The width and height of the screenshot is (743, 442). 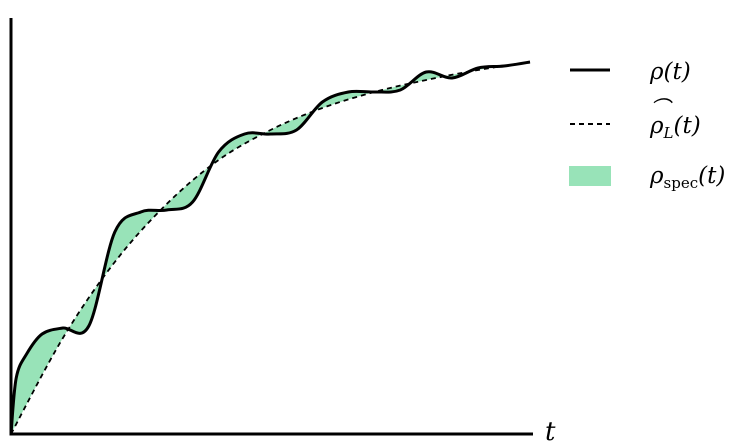 I want to click on hat-accent: ⌒, so click(x=661, y=108).